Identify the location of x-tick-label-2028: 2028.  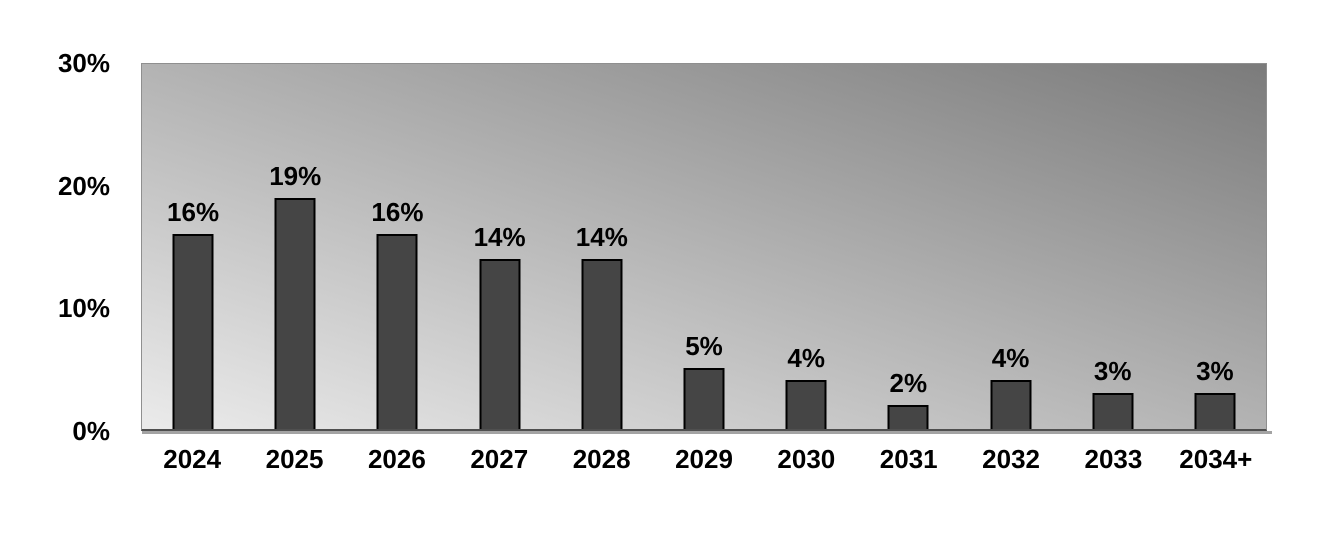
(601, 459).